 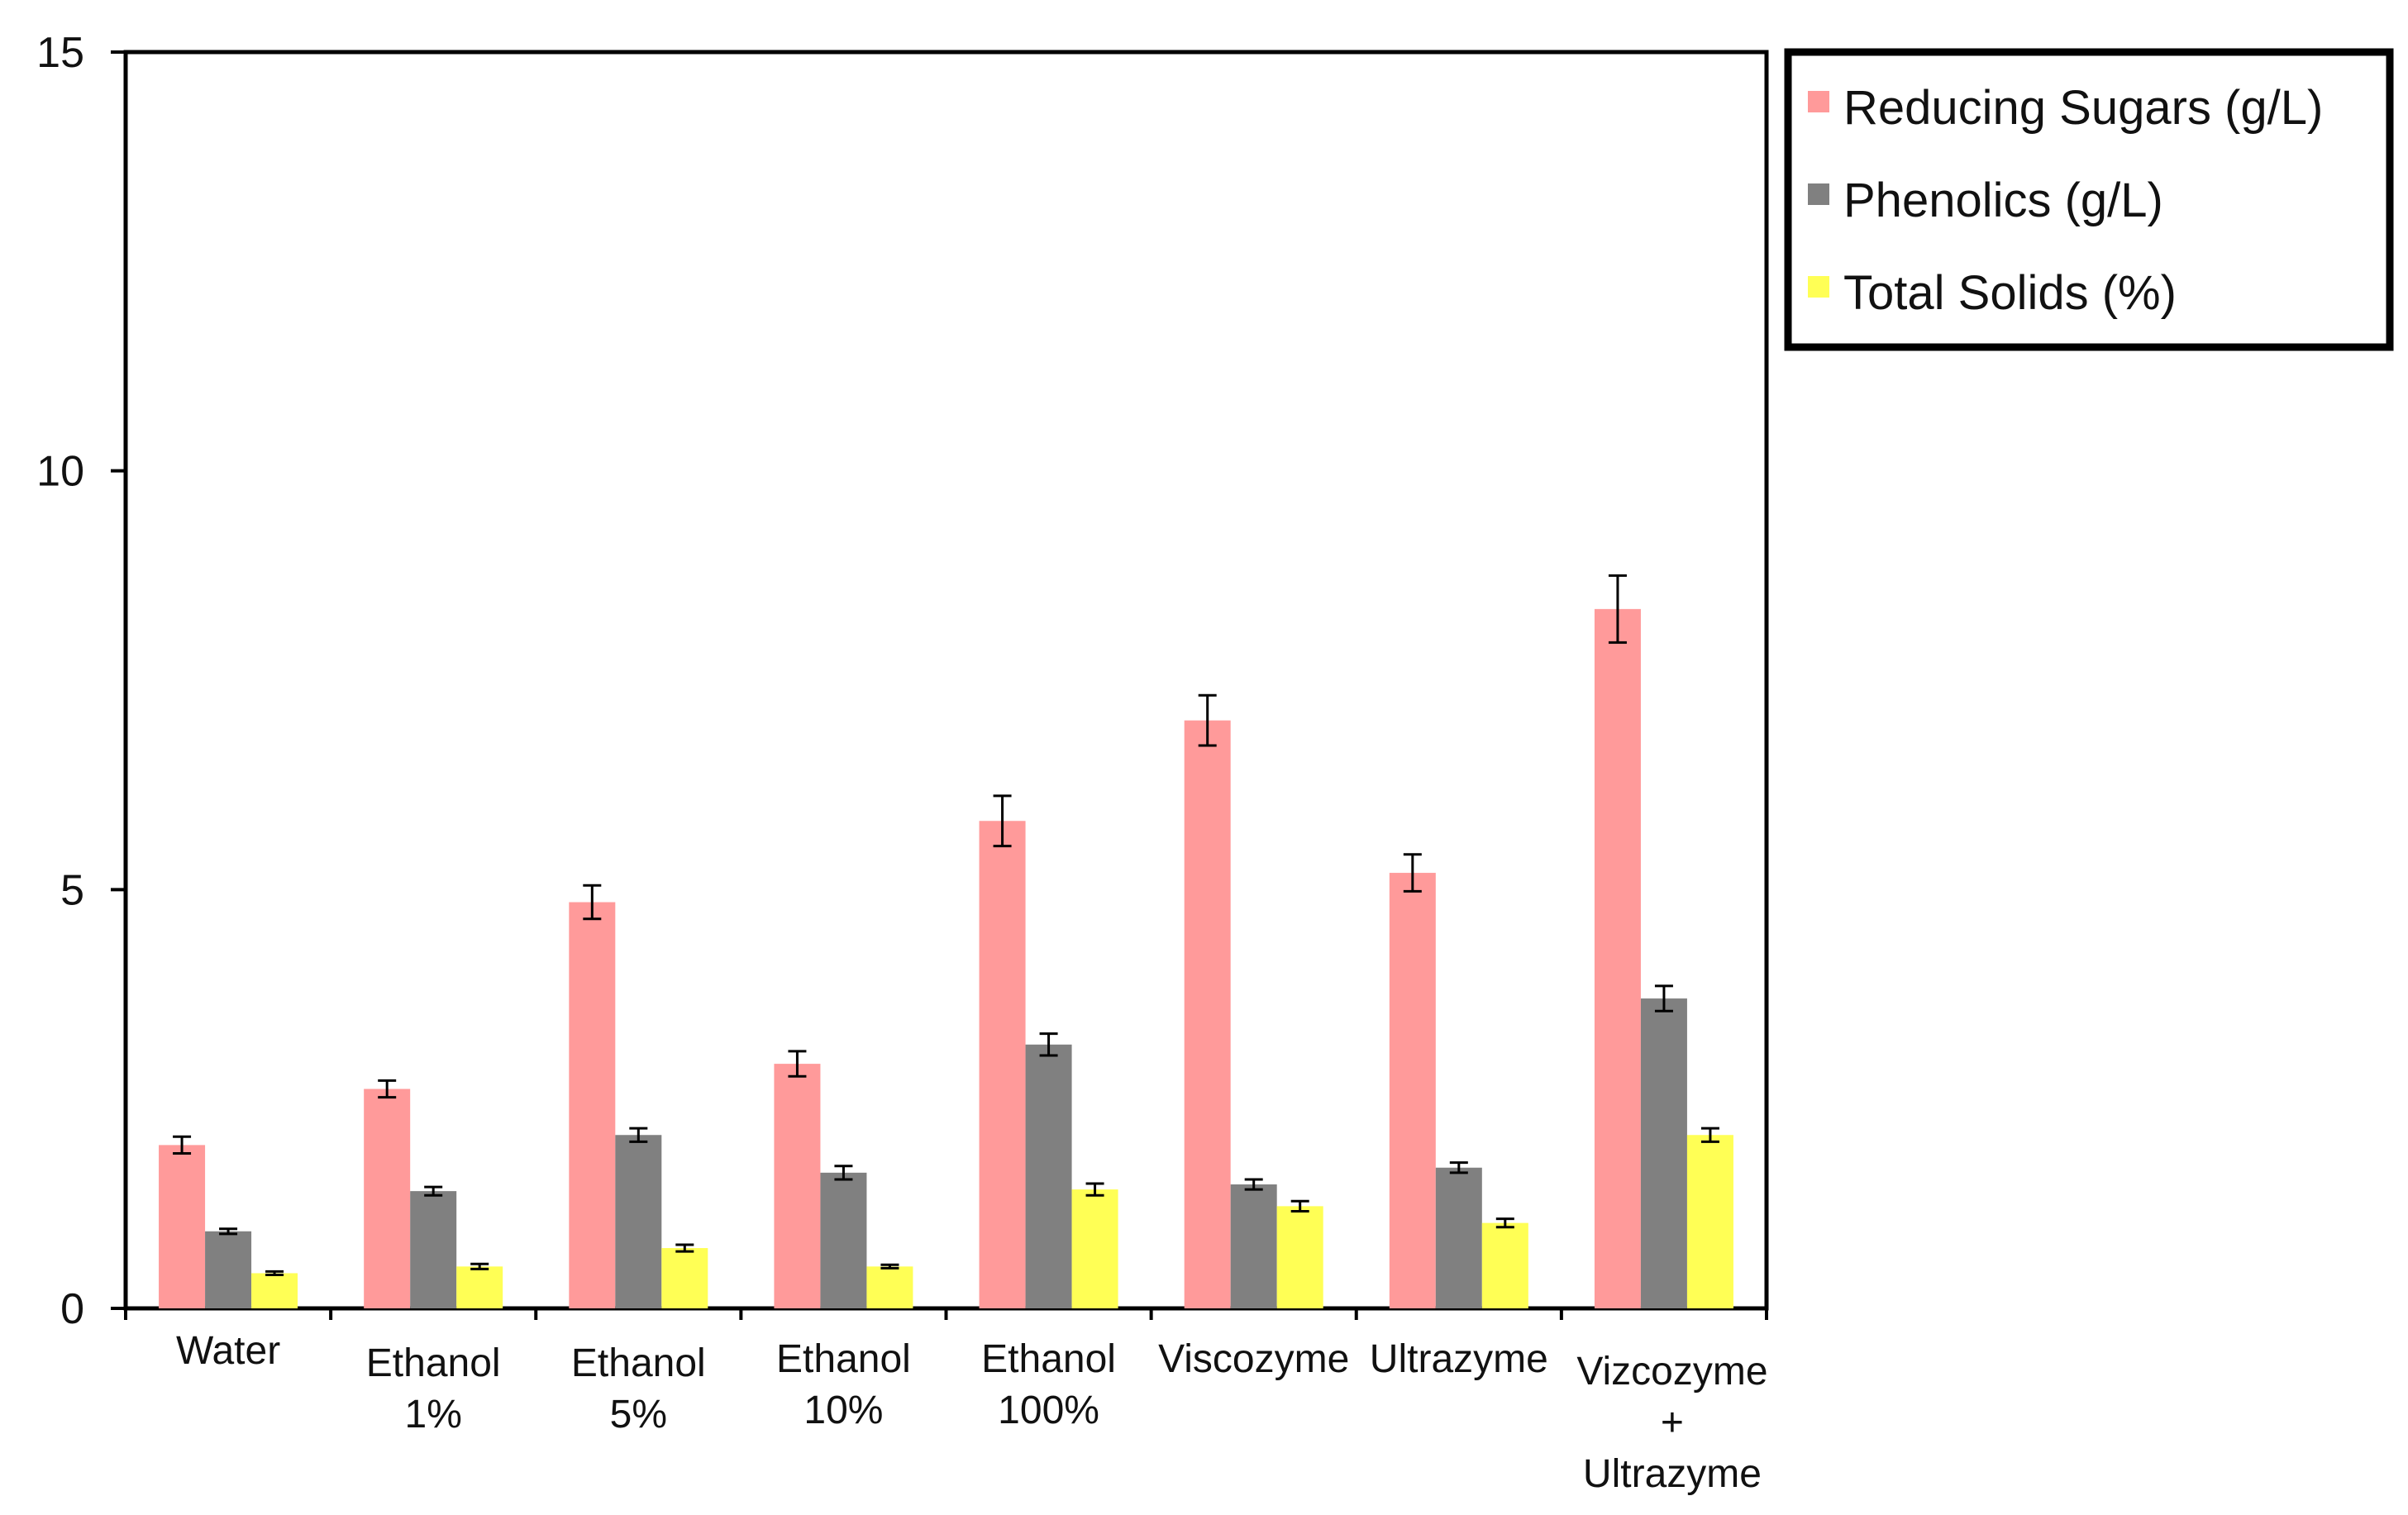 I want to click on x-category-label-line: Water, so click(x=228, y=1351).